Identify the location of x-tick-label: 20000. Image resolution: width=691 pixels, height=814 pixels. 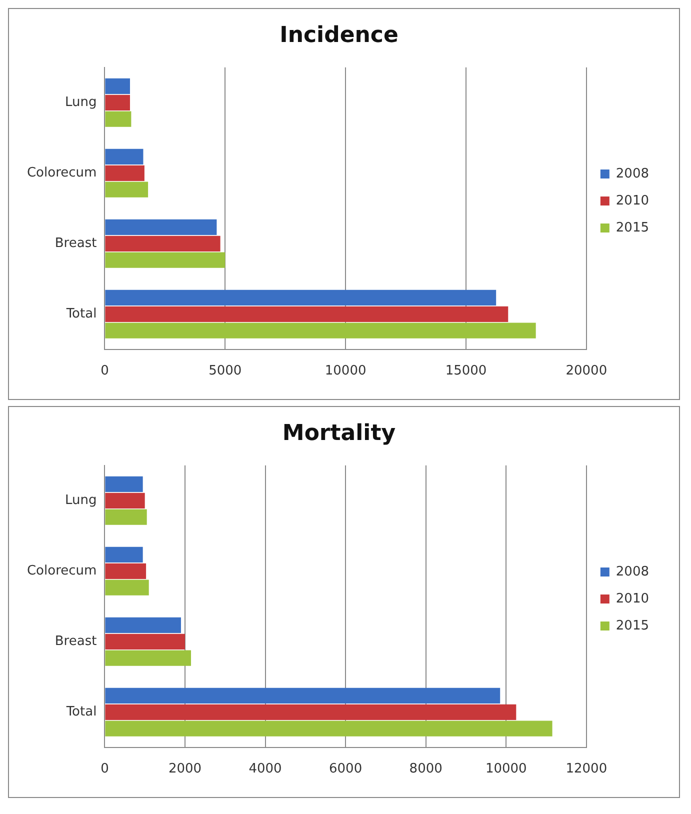
(587, 371).